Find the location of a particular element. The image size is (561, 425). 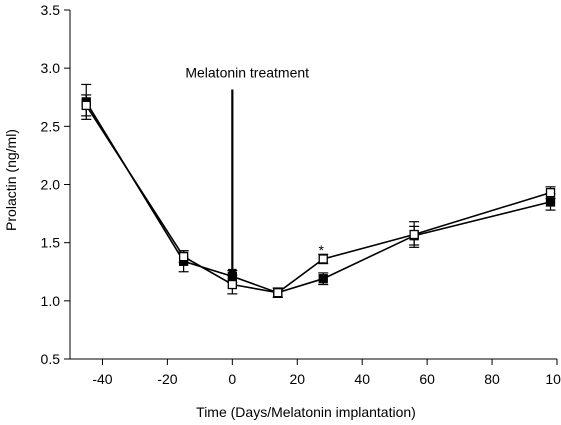

y-ticks: 0.5 1.0 1.5 2.0 2.5 3.0 3.5 is located at coordinates (55, 184).